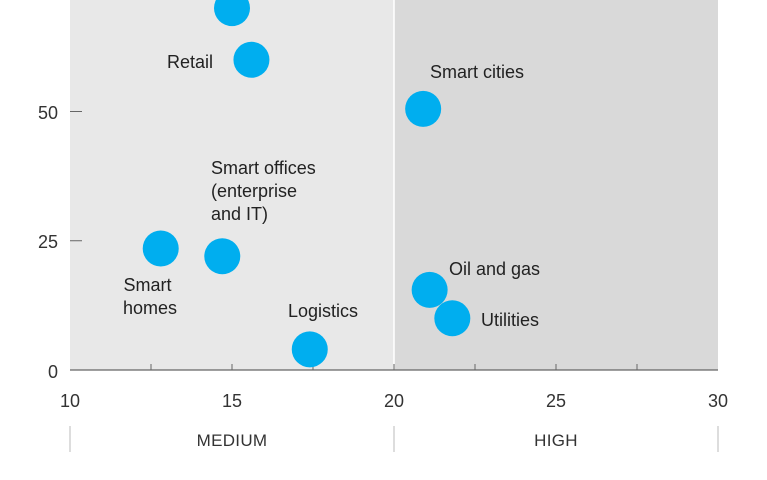 The width and height of the screenshot is (767, 480). What do you see at coordinates (394, 401) in the screenshot?
I see `x-tick-label: 20` at bounding box center [394, 401].